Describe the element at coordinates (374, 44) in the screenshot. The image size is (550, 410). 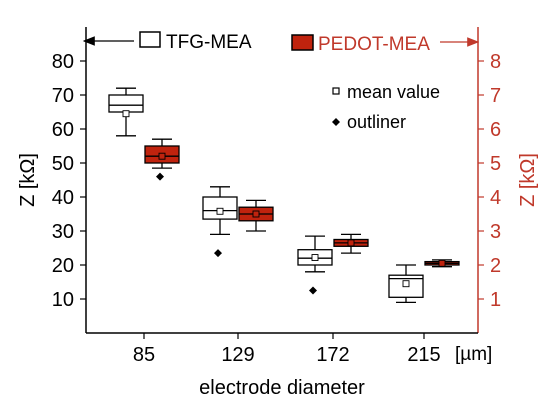
I see `pedot-legend-label: PEDOT-MEA` at that location.